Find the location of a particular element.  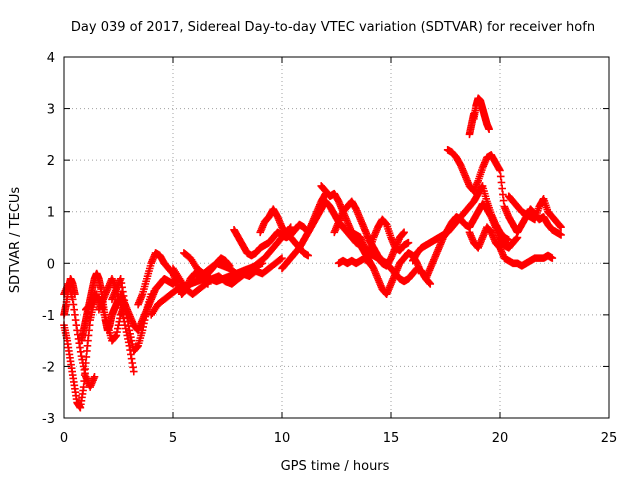

y-tick-label: -1 is located at coordinates (48, 316).